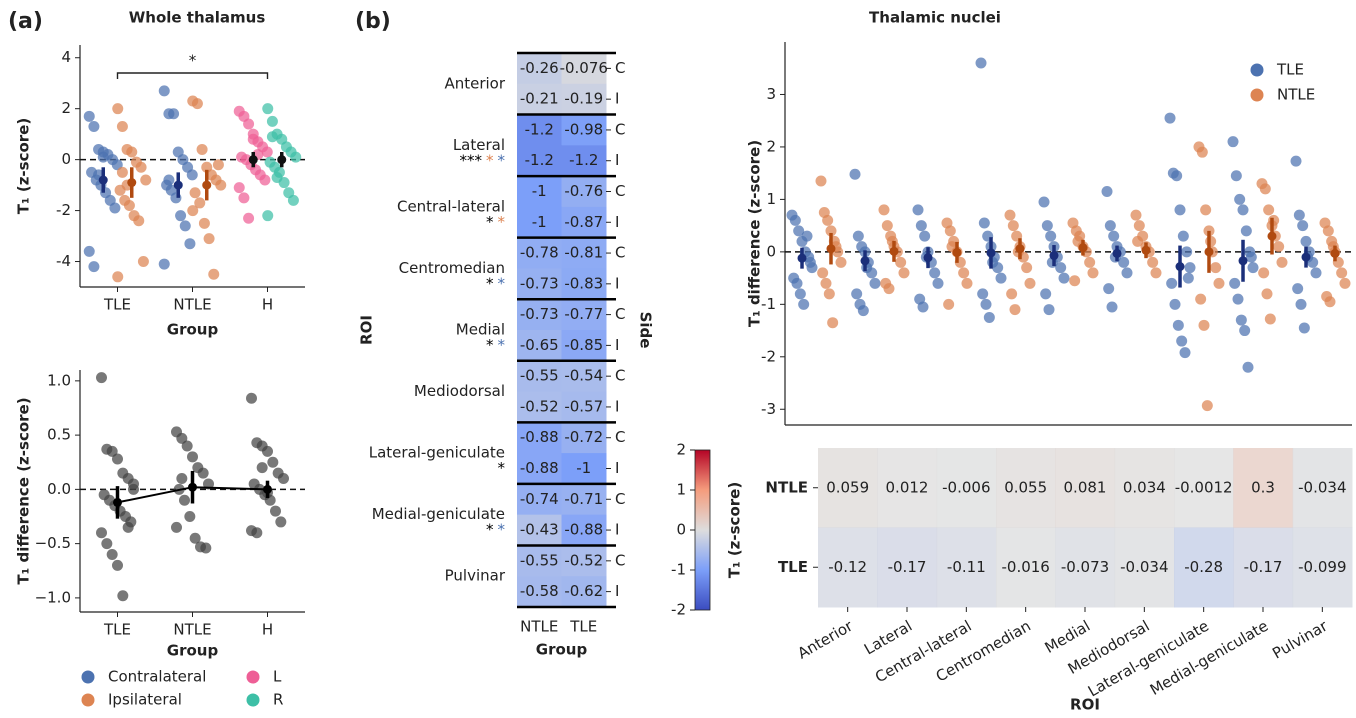 The image size is (1356, 718). I want to click on cell-label: -1.2, so click(583, 160).